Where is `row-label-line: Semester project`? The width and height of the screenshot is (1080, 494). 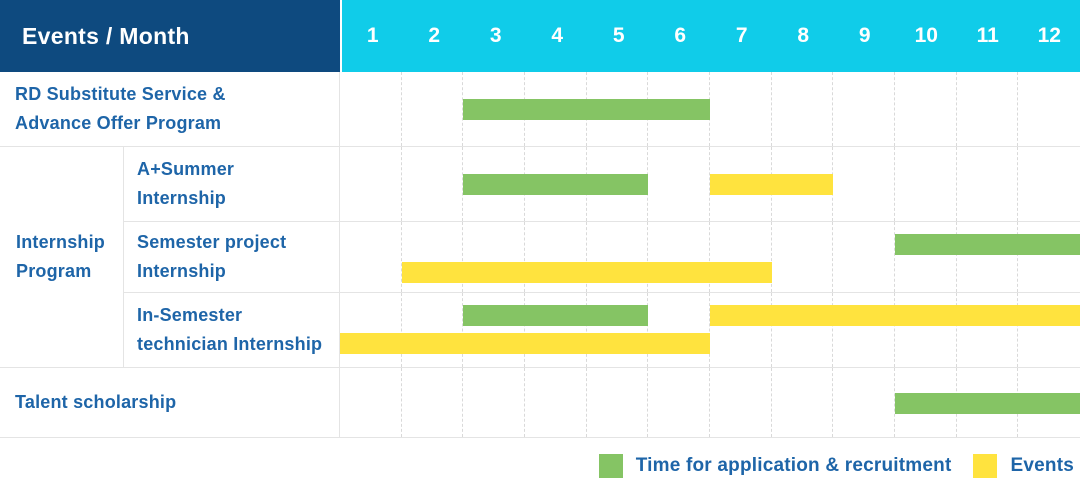 row-label-line: Semester project is located at coordinates (212, 242).